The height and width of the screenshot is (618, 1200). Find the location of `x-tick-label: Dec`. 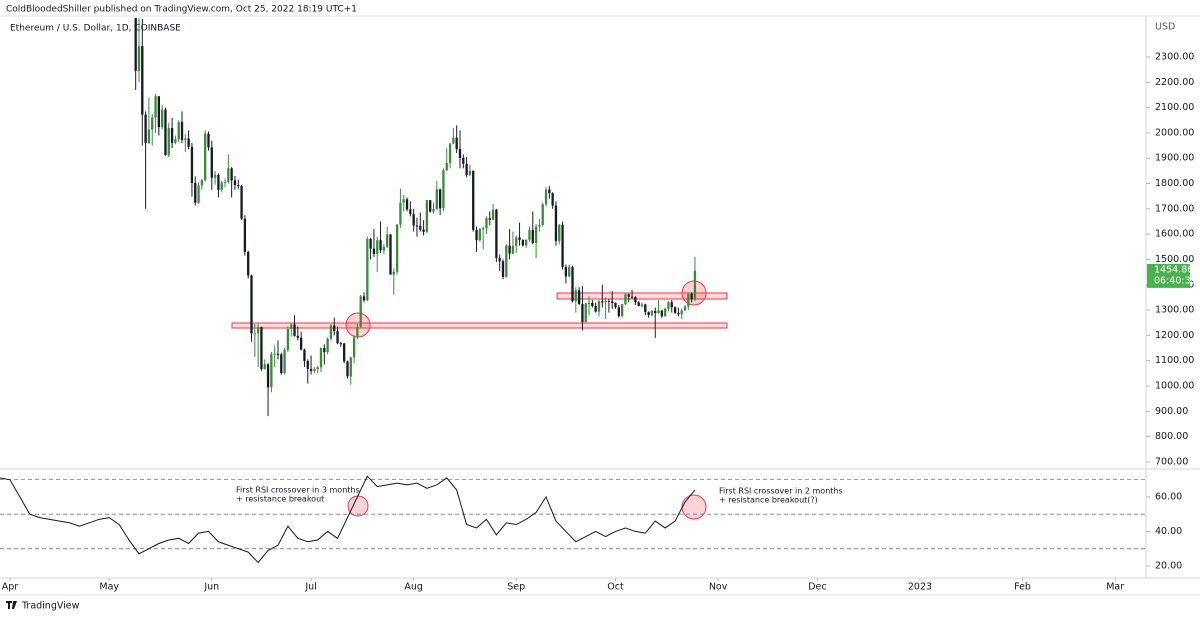

x-tick-label: Dec is located at coordinates (817, 587).